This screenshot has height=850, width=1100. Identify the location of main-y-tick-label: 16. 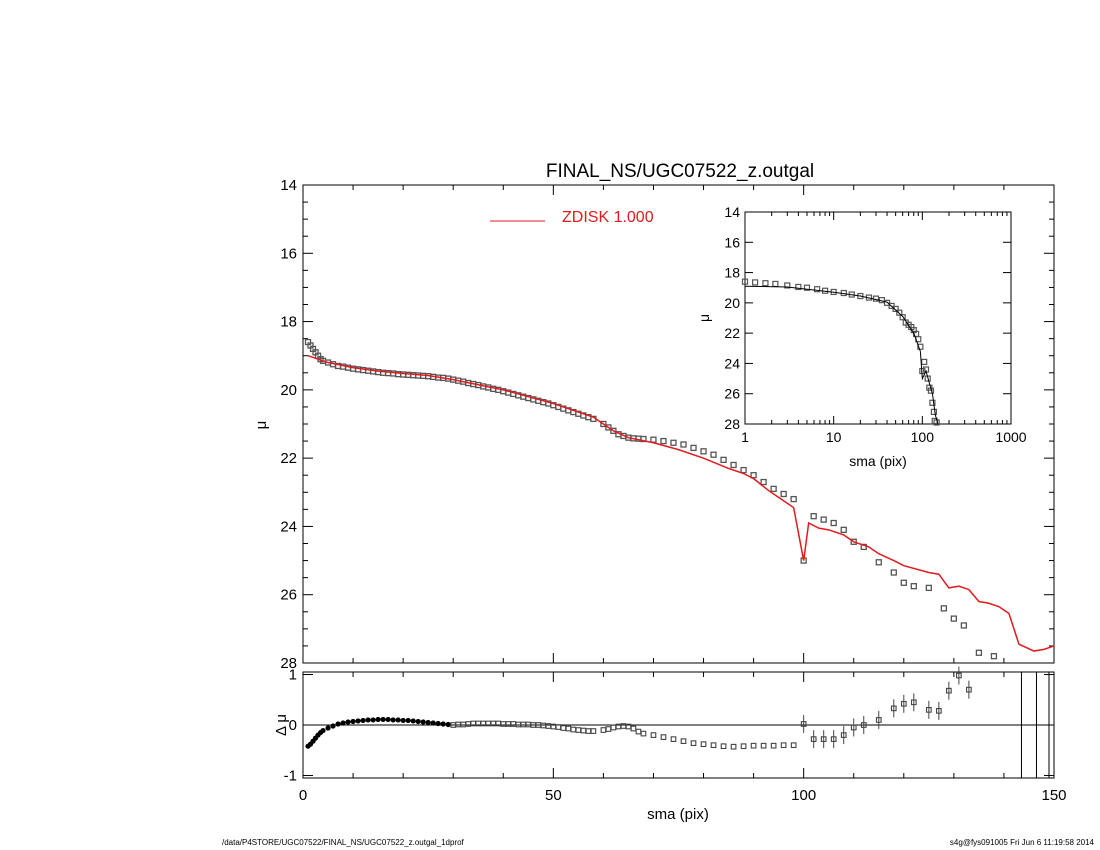
(288, 253).